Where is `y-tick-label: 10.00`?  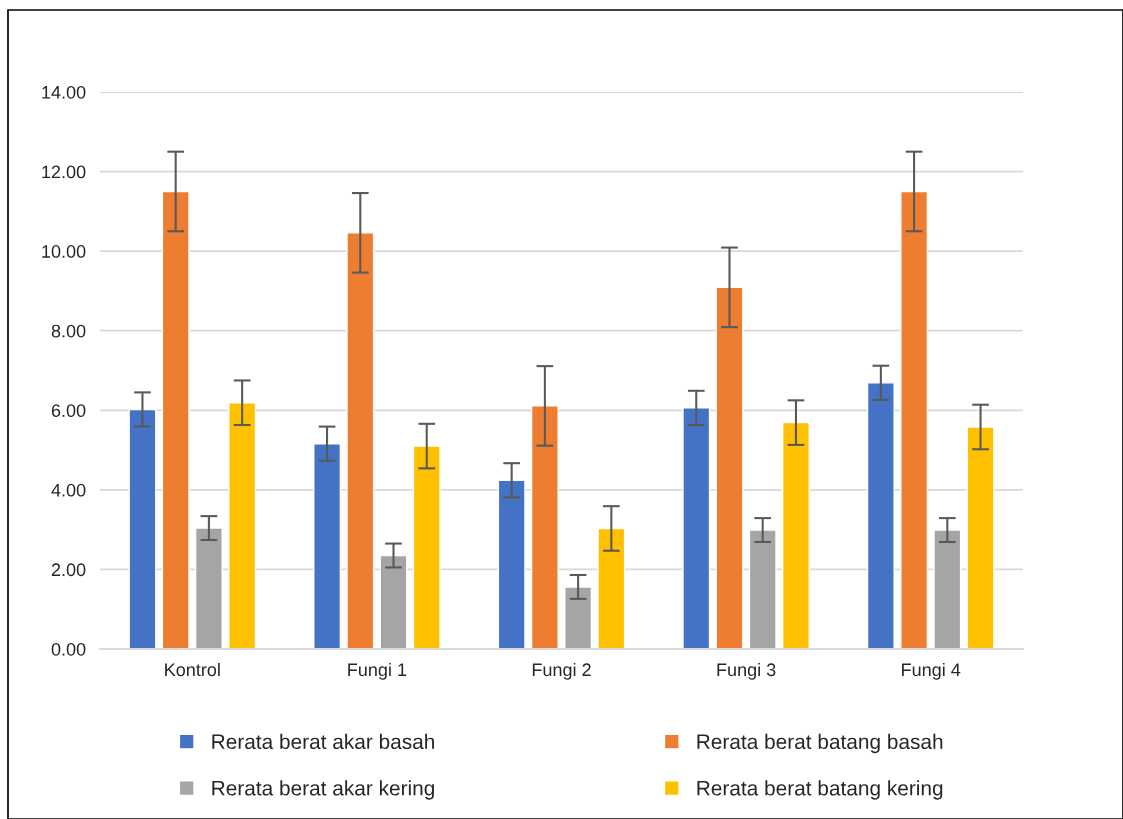
y-tick-label: 10.00 is located at coordinates (64, 251).